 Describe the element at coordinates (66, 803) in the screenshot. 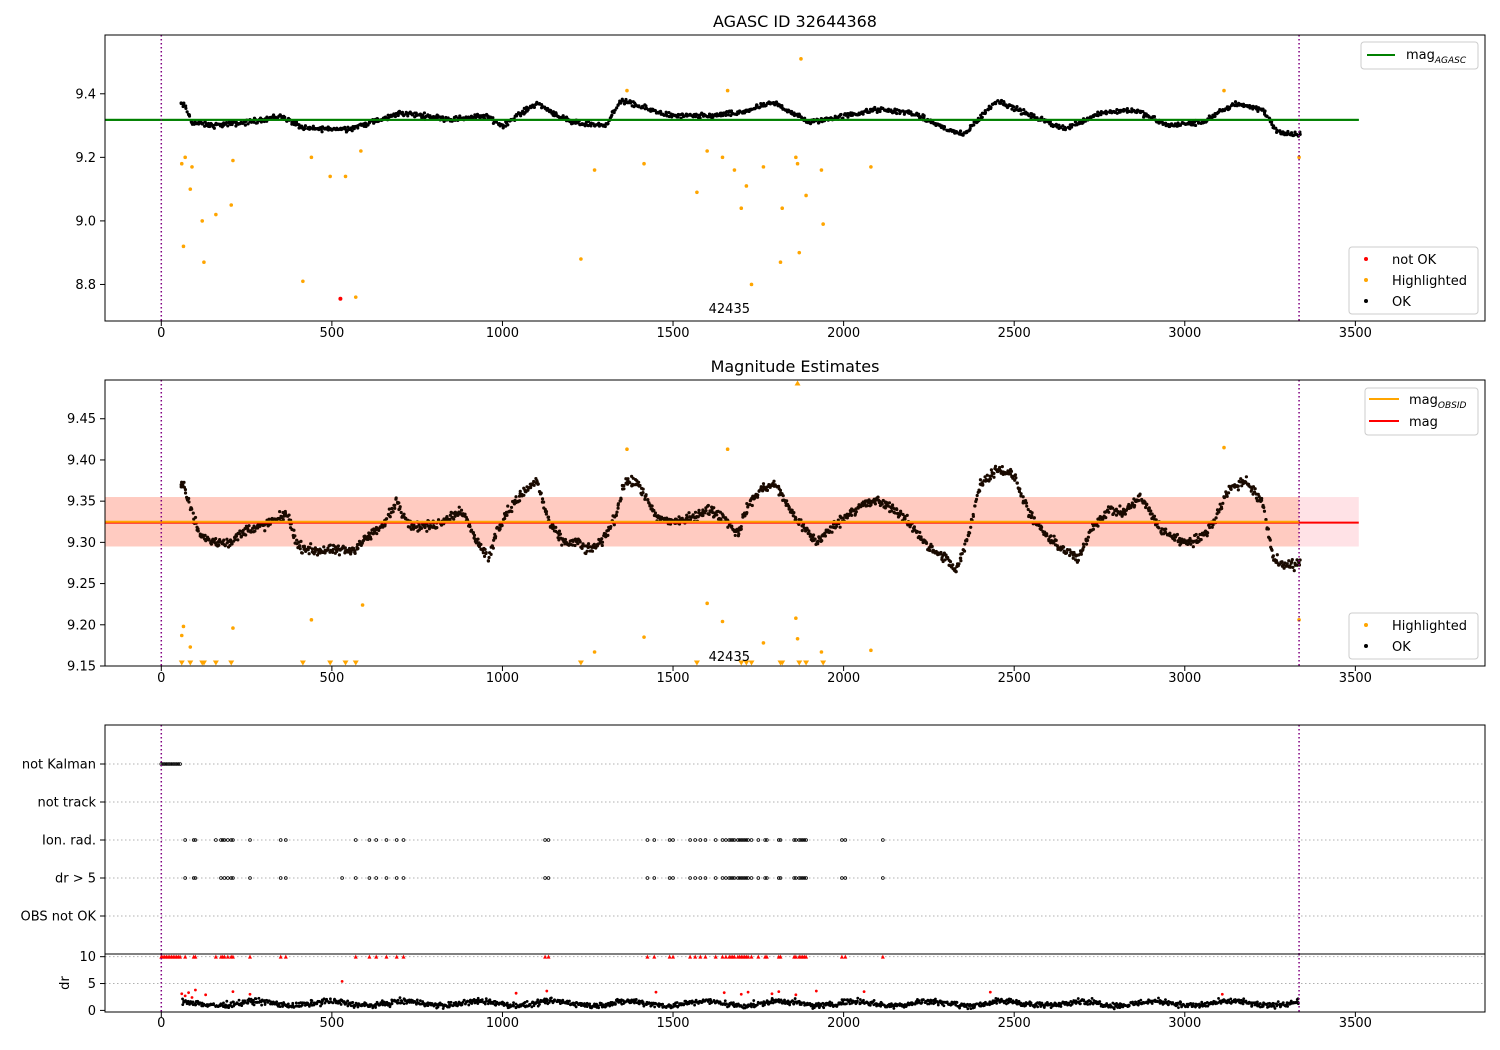

I see `flag-category-label: not track` at that location.